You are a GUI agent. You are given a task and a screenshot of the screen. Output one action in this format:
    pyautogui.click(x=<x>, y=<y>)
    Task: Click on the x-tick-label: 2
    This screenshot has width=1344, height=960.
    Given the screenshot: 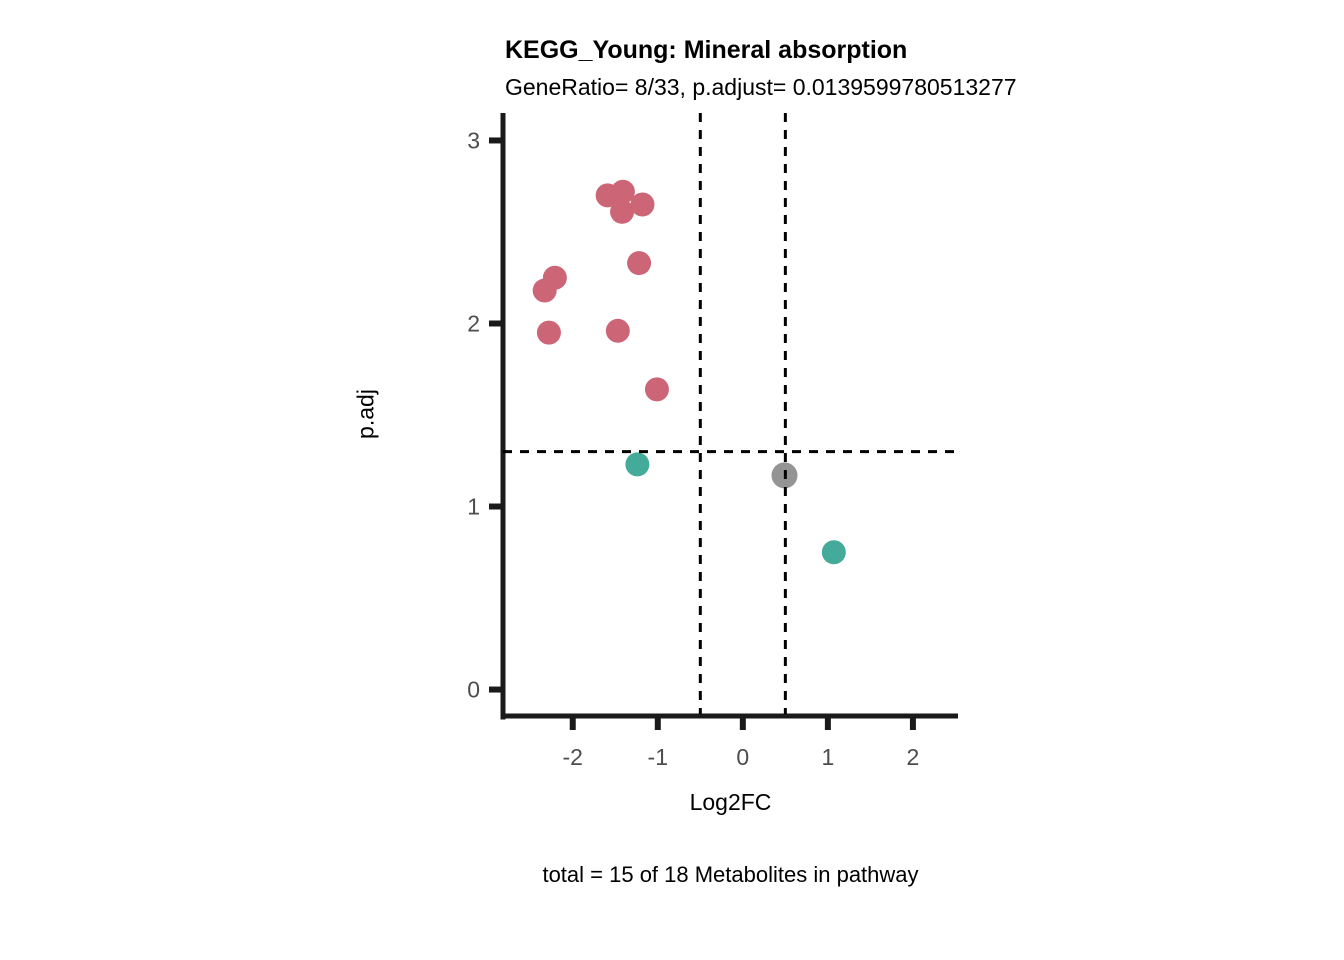 What is the action you would take?
    pyautogui.click(x=913, y=757)
    